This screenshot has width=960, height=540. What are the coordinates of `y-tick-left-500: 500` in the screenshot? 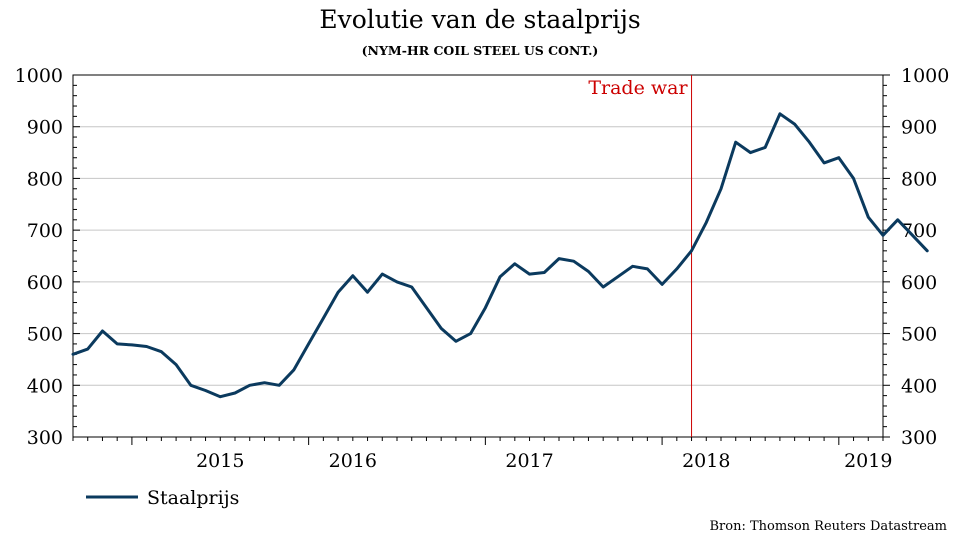 It's located at (45, 335).